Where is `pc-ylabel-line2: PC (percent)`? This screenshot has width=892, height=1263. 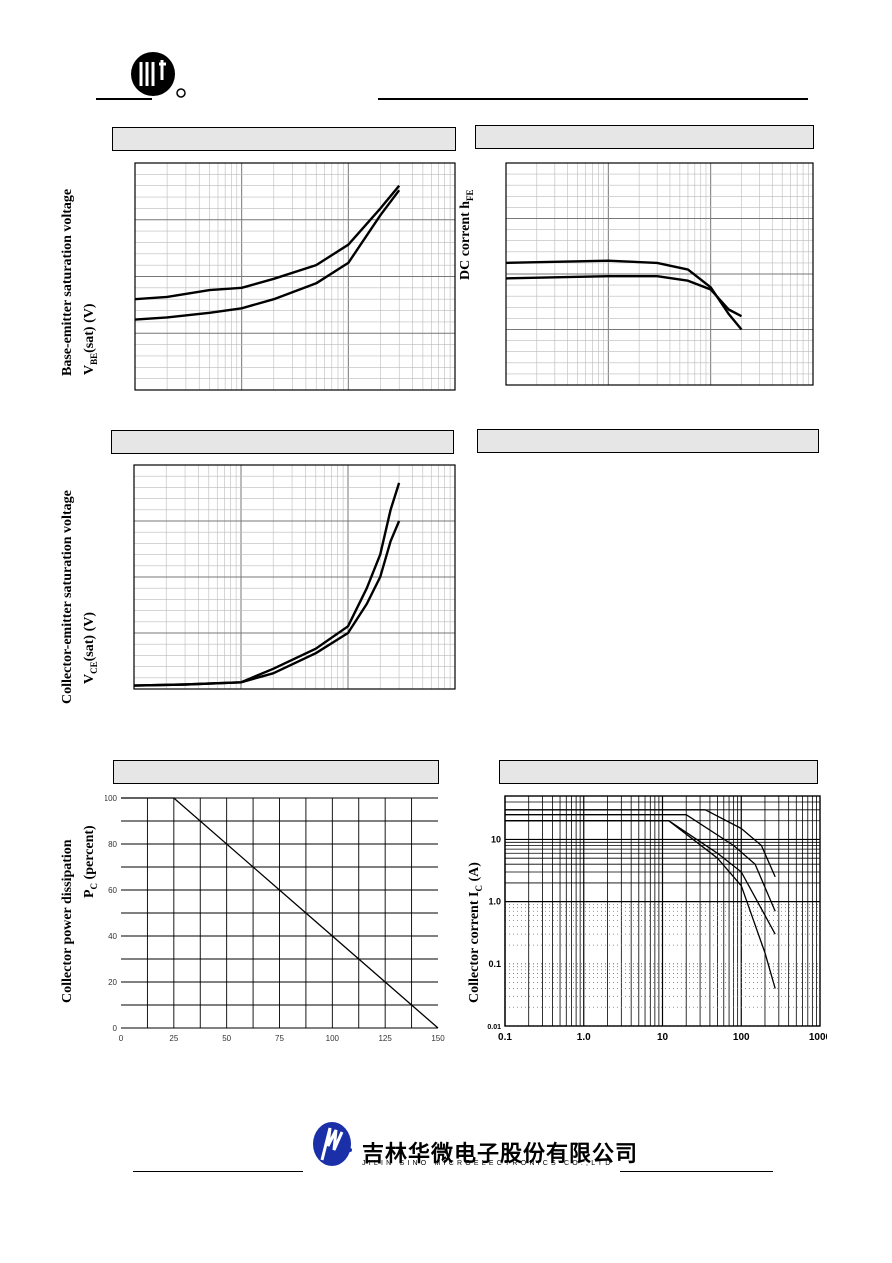
pc-ylabel-line2: PC (percent) is located at coordinates (90, 861).